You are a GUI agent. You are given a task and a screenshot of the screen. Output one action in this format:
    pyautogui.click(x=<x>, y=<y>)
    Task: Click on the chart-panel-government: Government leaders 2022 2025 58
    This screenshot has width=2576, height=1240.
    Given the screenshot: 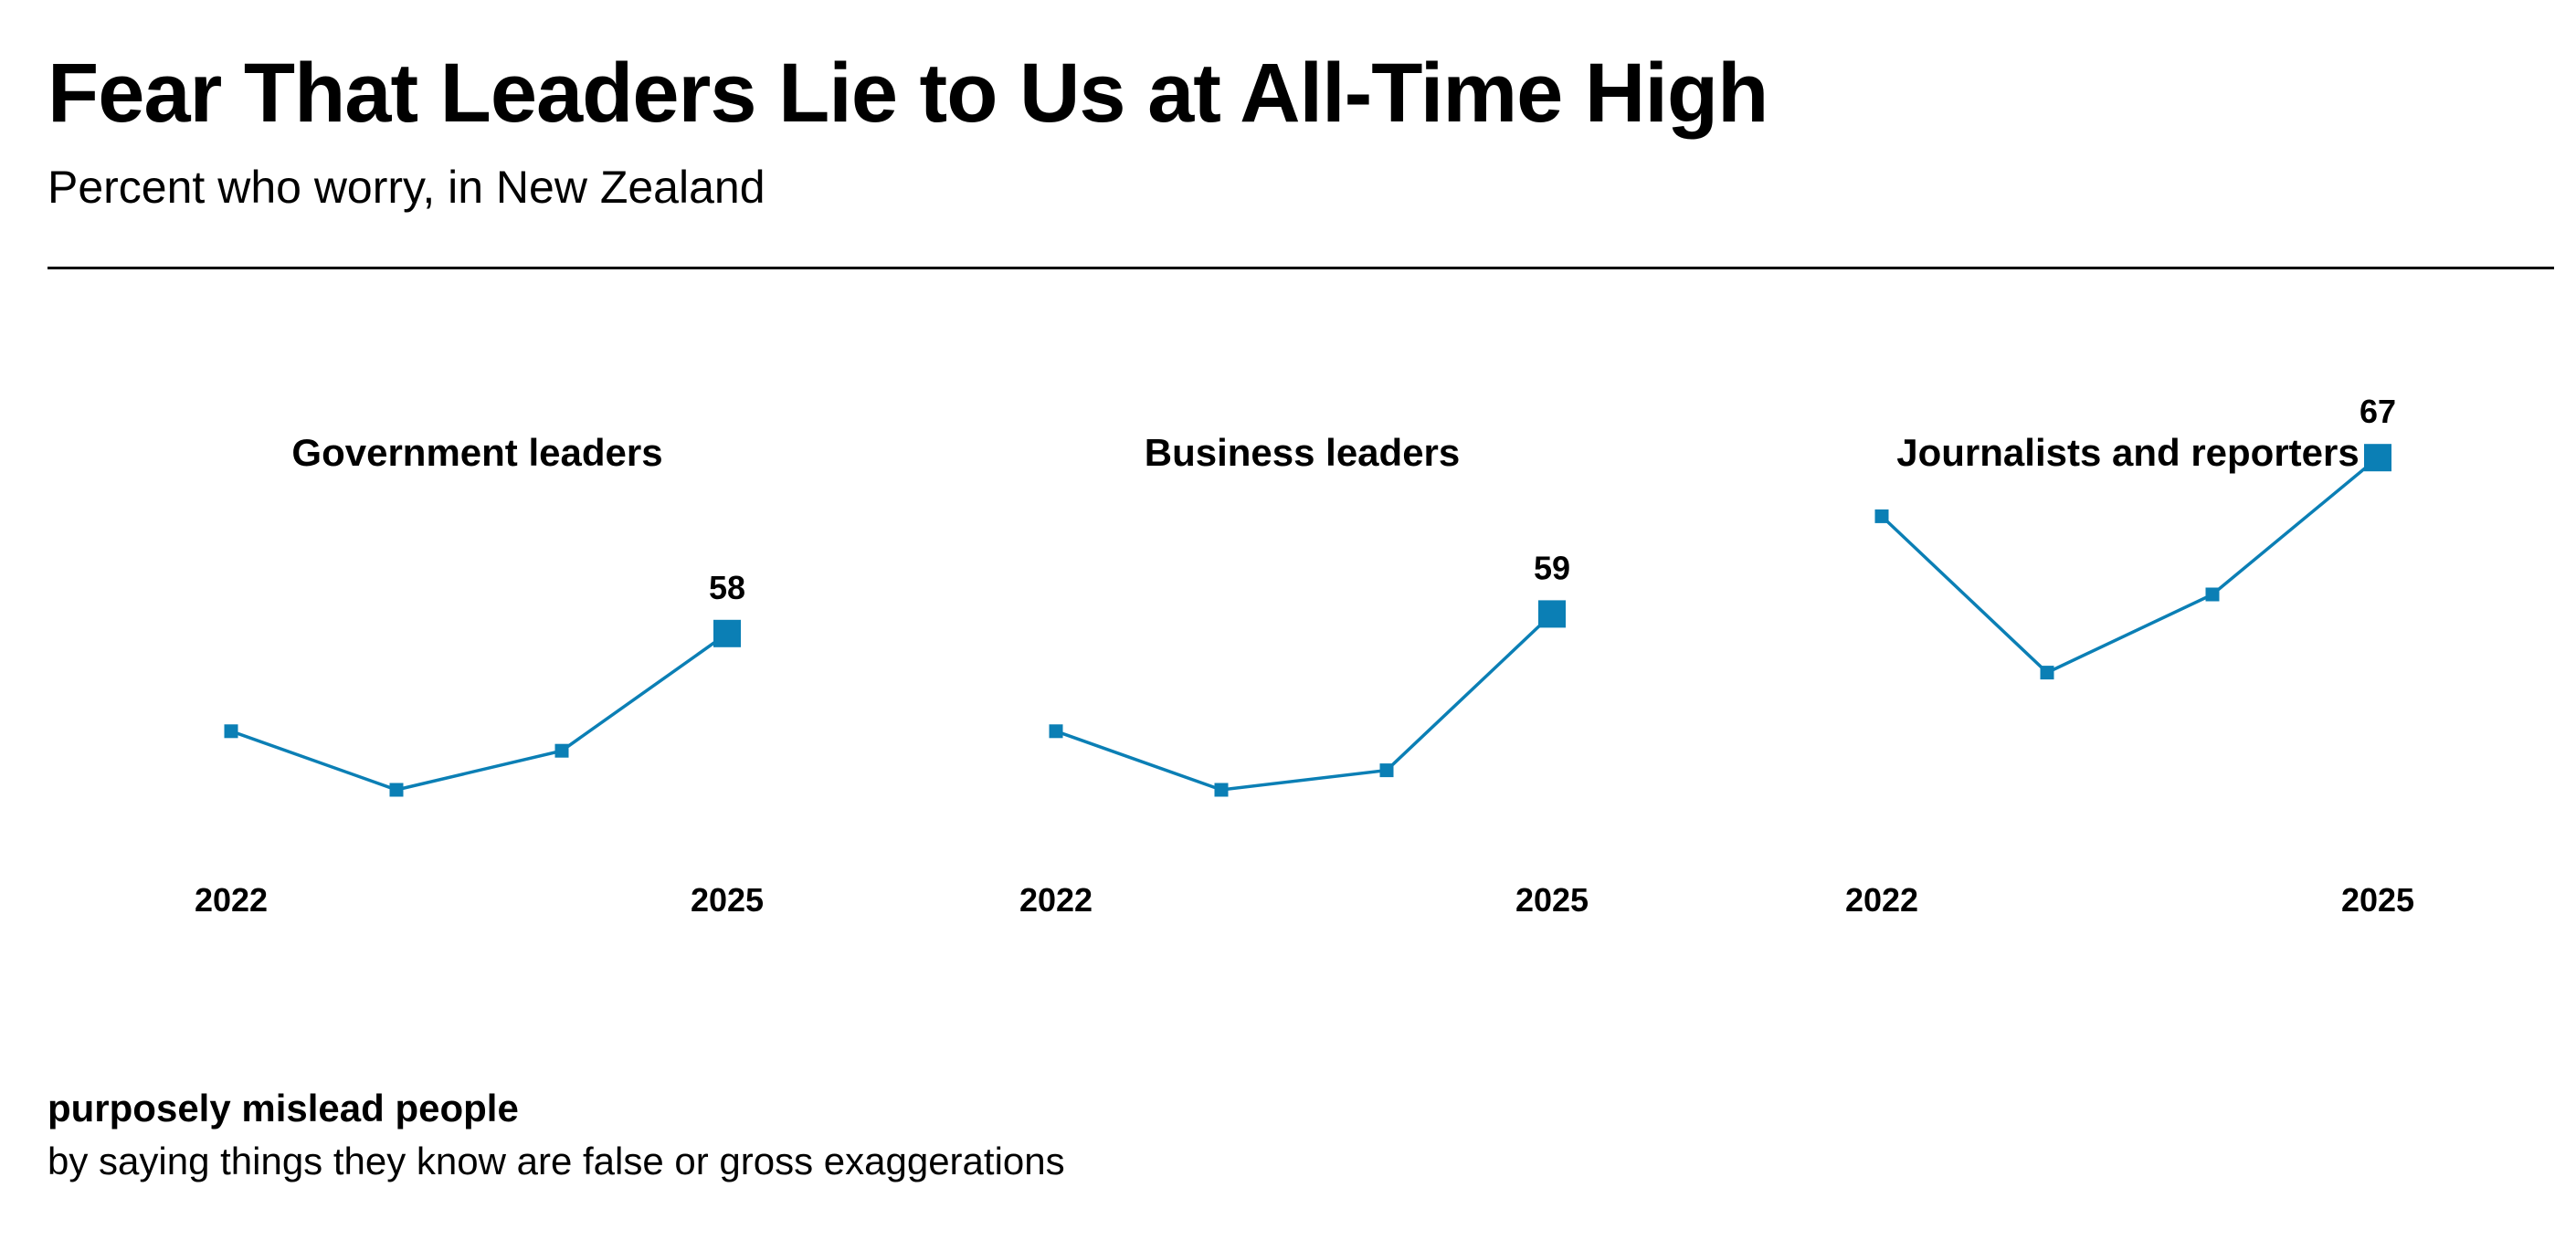 What is the action you would take?
    pyautogui.click(x=480, y=675)
    